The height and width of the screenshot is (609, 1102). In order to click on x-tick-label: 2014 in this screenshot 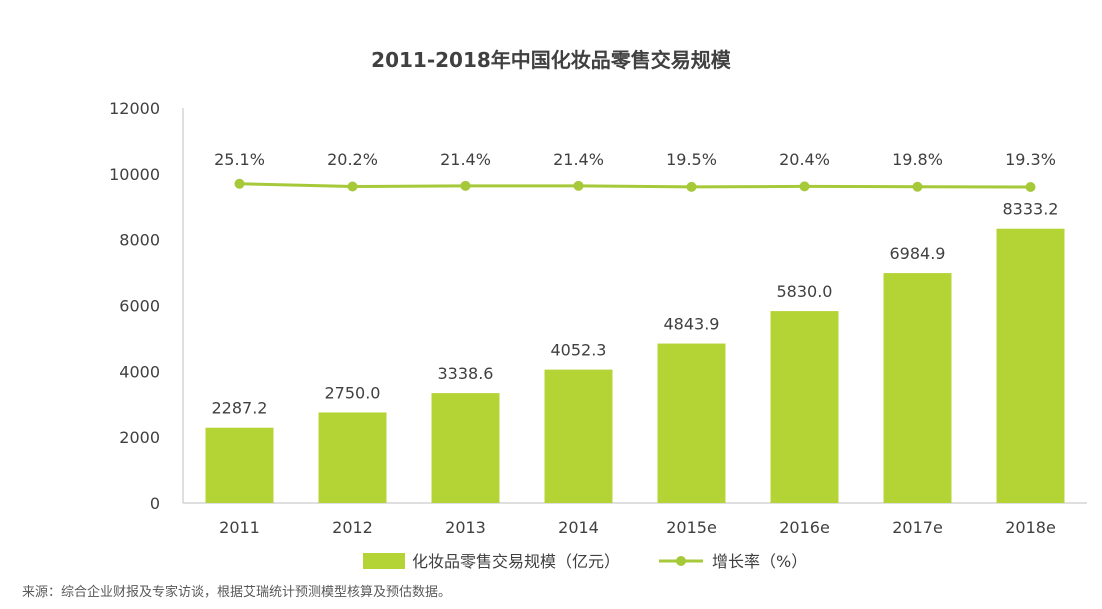, I will do `click(578, 527)`.